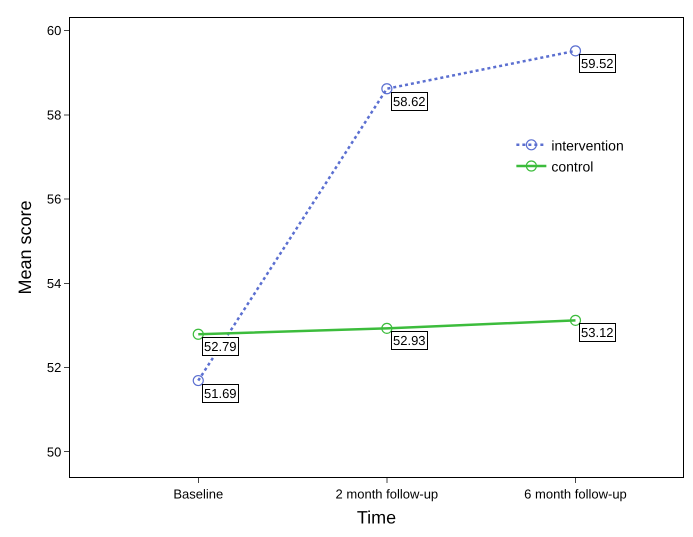 This screenshot has height=537, width=693. What do you see at coordinates (587, 145) in the screenshot?
I see `legend-label: intervention` at bounding box center [587, 145].